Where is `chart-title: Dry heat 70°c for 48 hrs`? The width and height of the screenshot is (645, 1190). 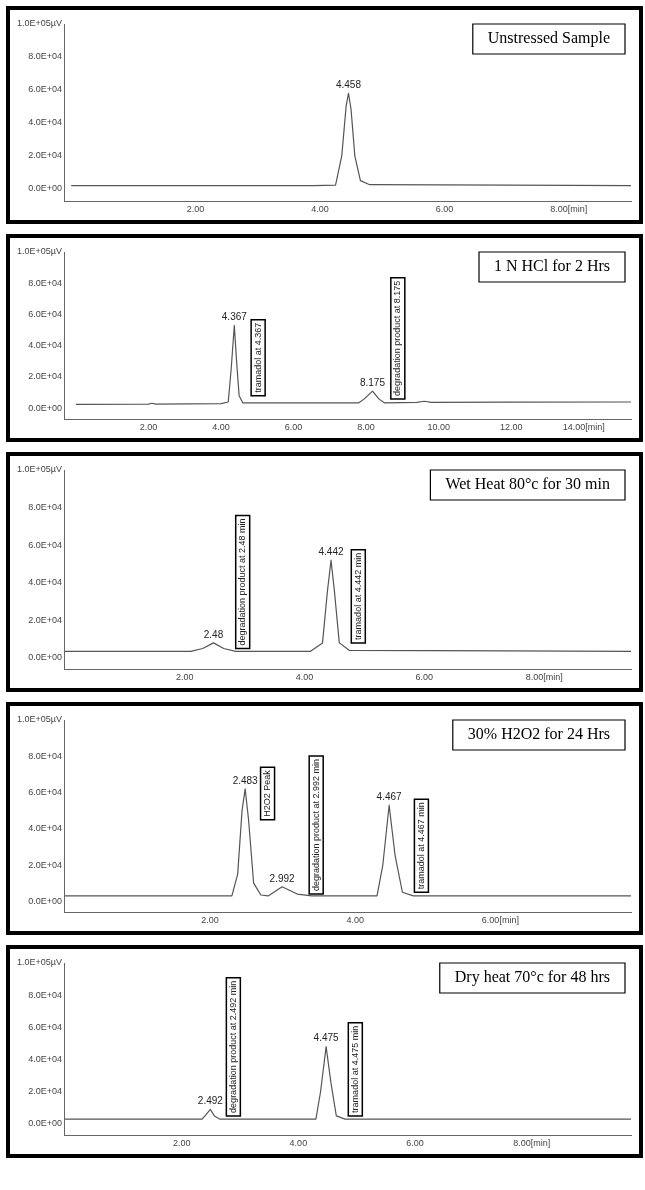
chart-title: Dry heat 70°c for 48 hrs is located at coordinates (532, 977).